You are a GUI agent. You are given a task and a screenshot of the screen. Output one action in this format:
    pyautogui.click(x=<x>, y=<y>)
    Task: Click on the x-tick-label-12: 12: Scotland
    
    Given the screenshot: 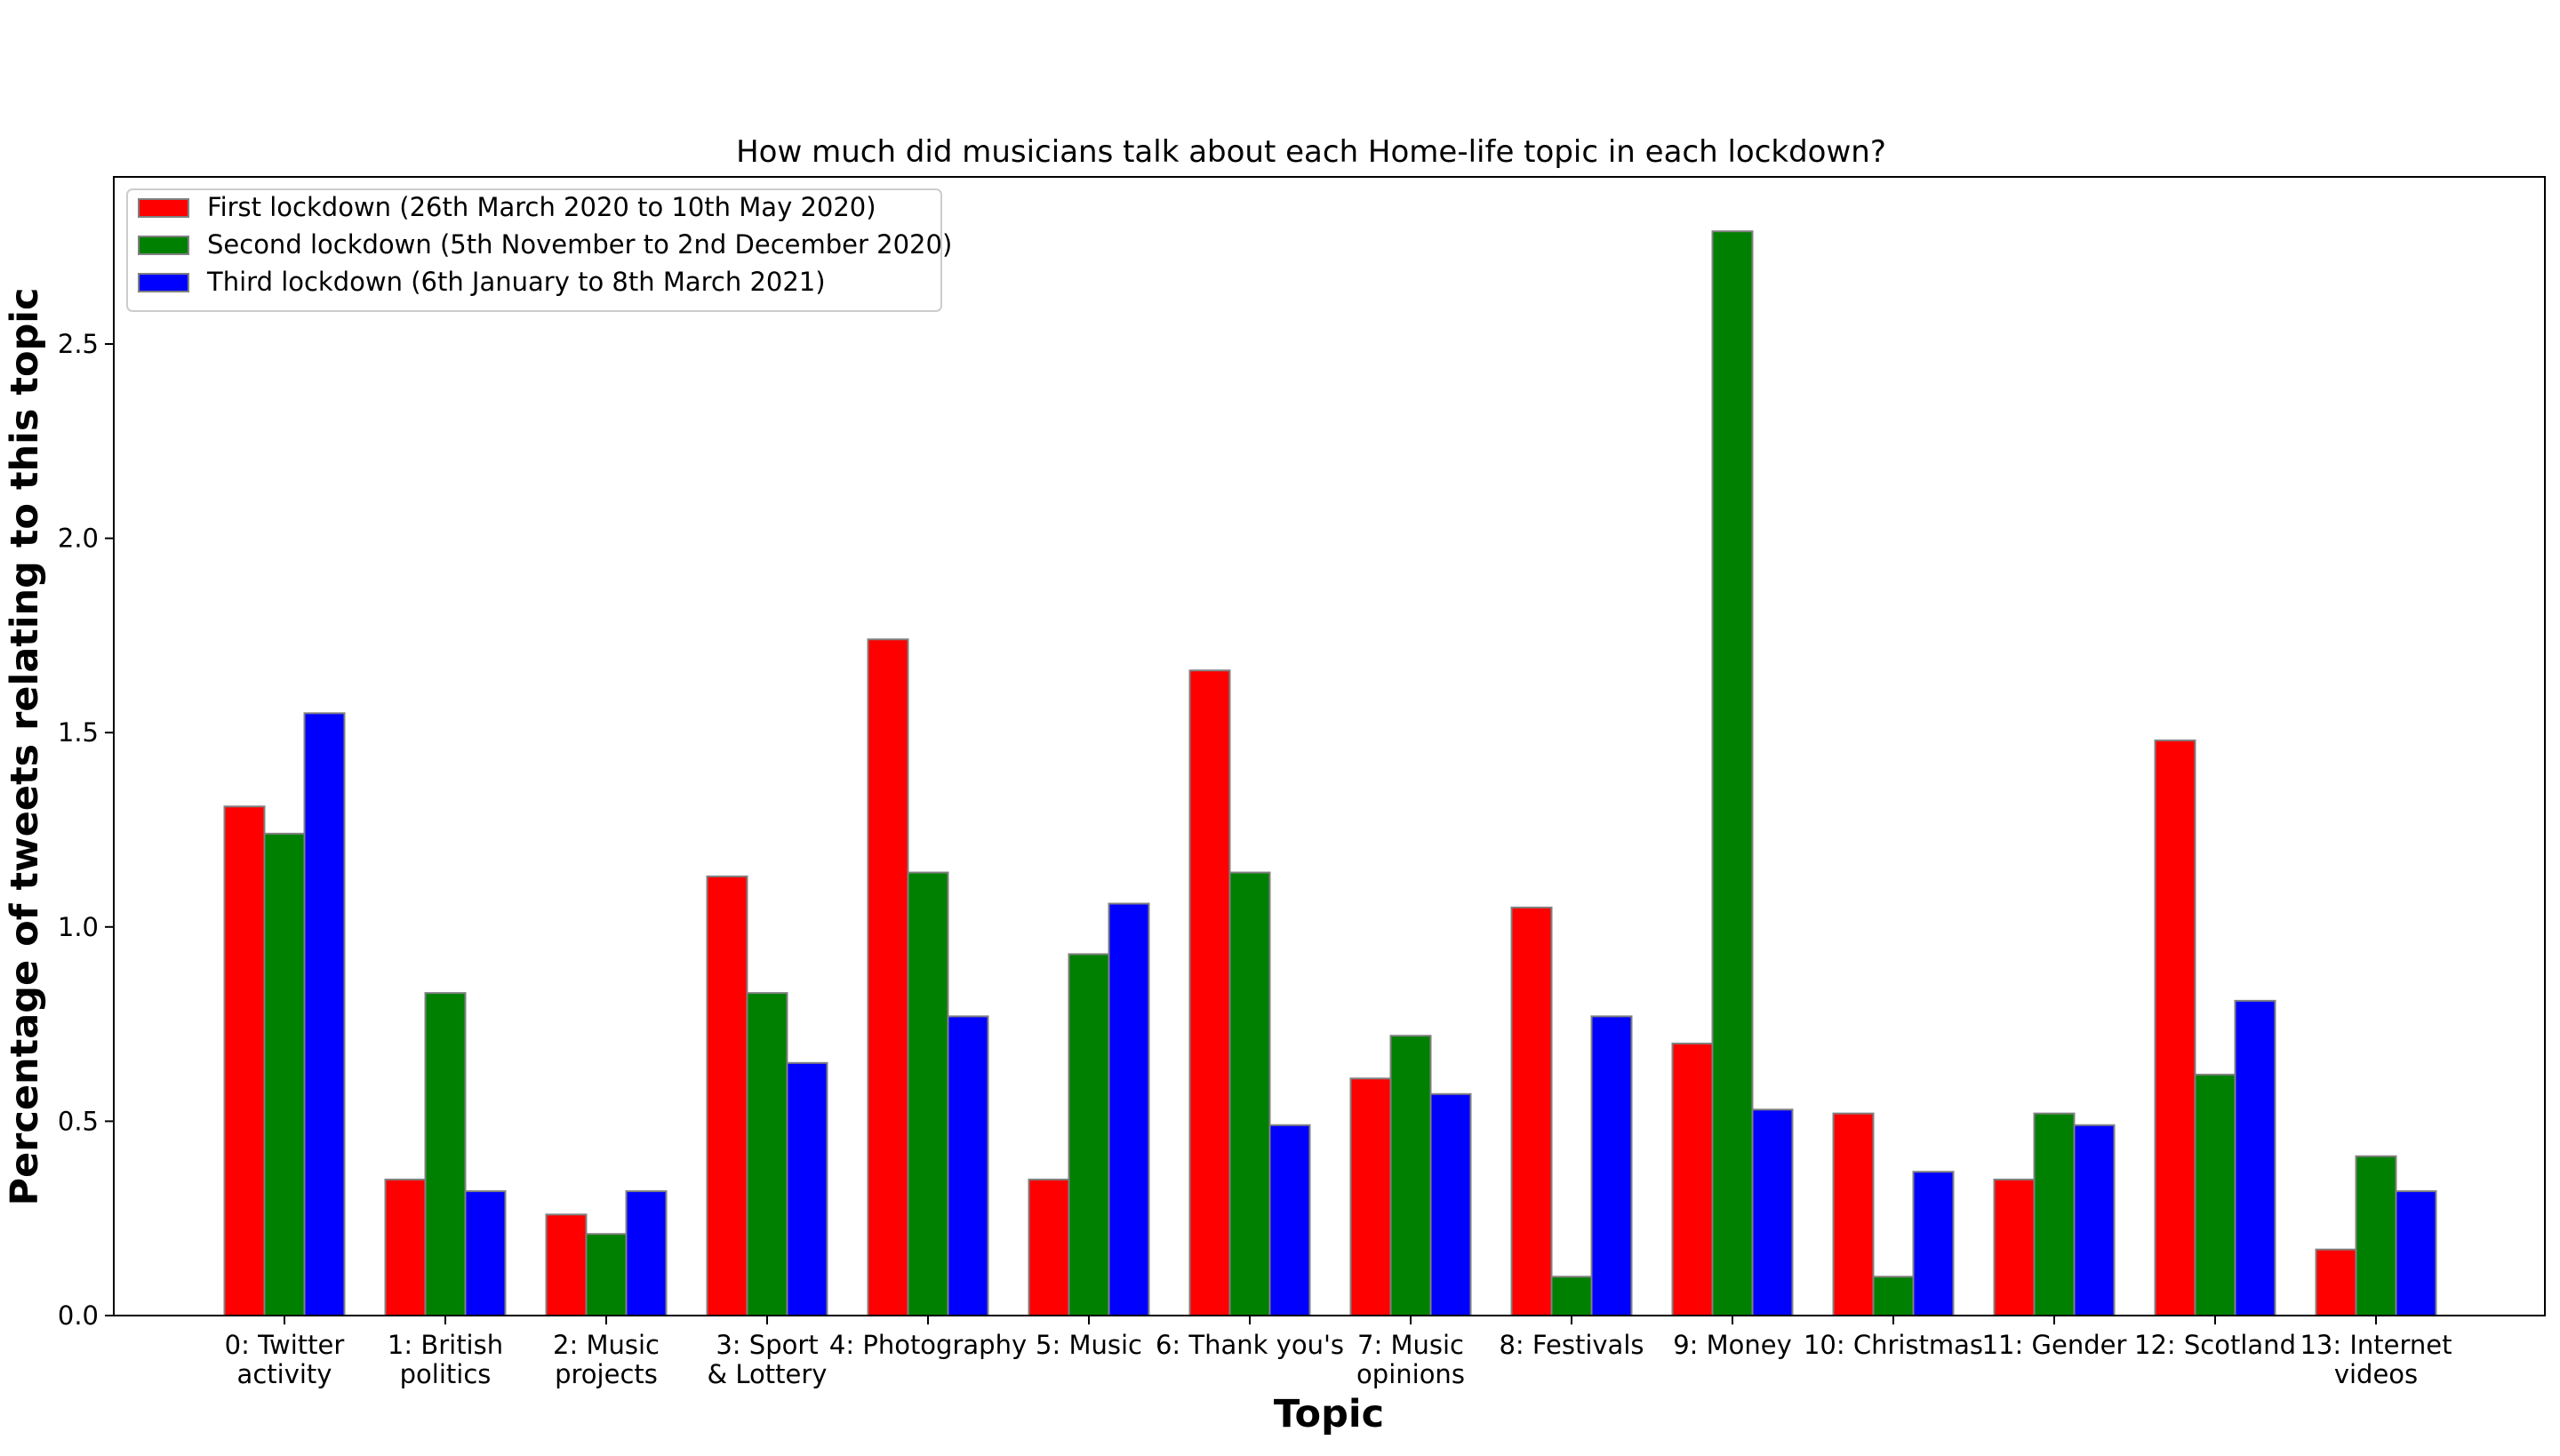 What is the action you would take?
    pyautogui.click(x=2215, y=1345)
    